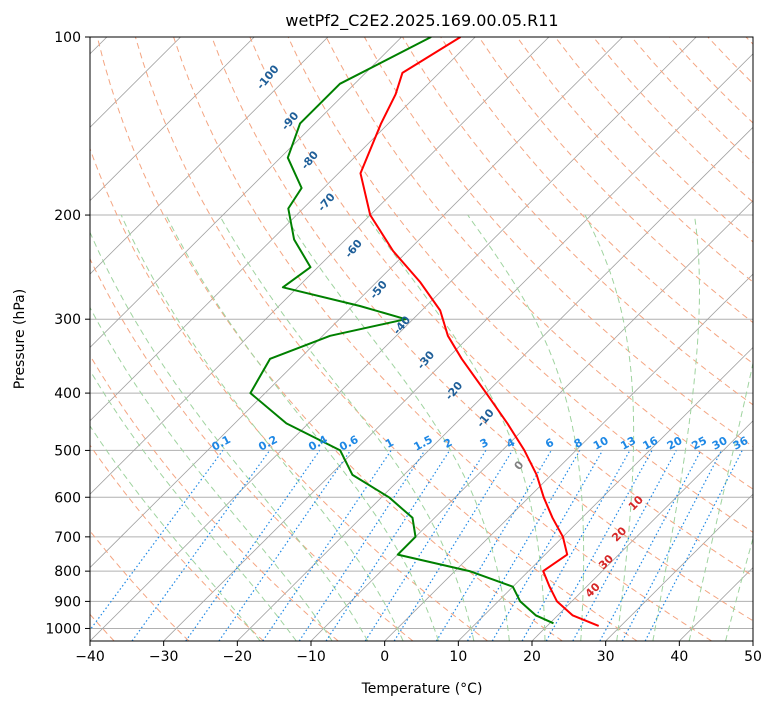 Image resolution: width=775 pixels, height=708 pixels. What do you see at coordinates (90, 657) in the screenshot?
I see `x-tick-label: −40` at bounding box center [90, 657].